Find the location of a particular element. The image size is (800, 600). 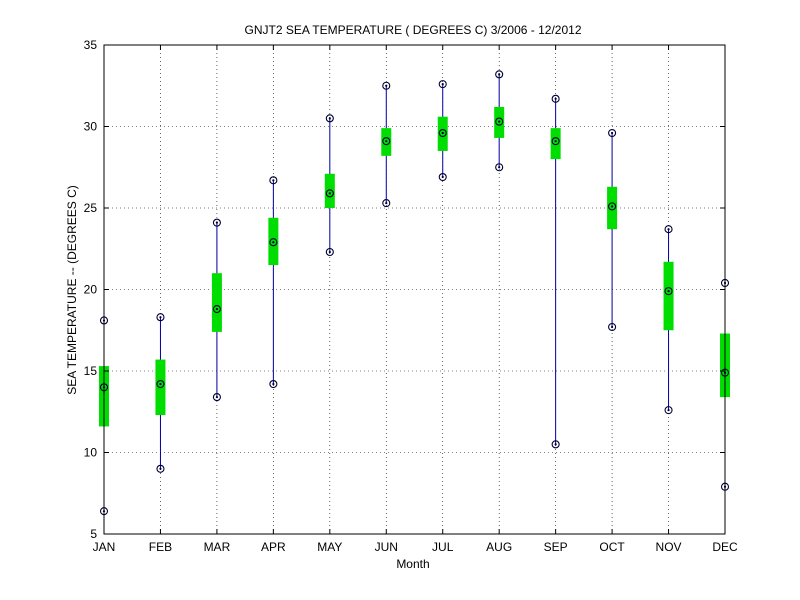

x-tick-label: OCT is located at coordinates (612, 547).